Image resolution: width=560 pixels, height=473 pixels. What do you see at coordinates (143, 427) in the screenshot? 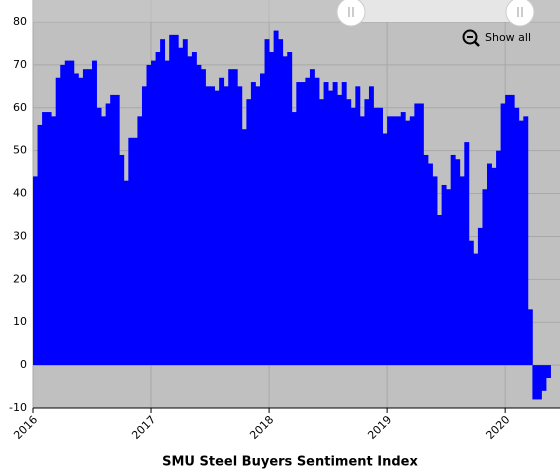
I see `x-tick-label: 2017` at bounding box center [143, 427].